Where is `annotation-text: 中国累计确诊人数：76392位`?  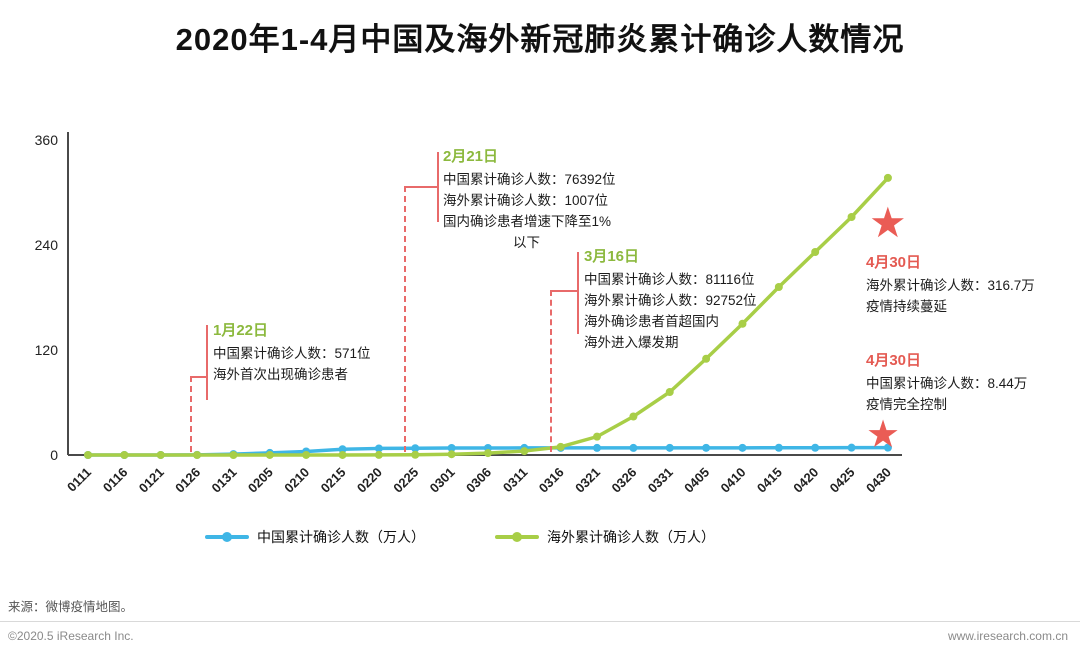
annotation-text: 中国累计确诊人数：76392位 is located at coordinates (529, 179).